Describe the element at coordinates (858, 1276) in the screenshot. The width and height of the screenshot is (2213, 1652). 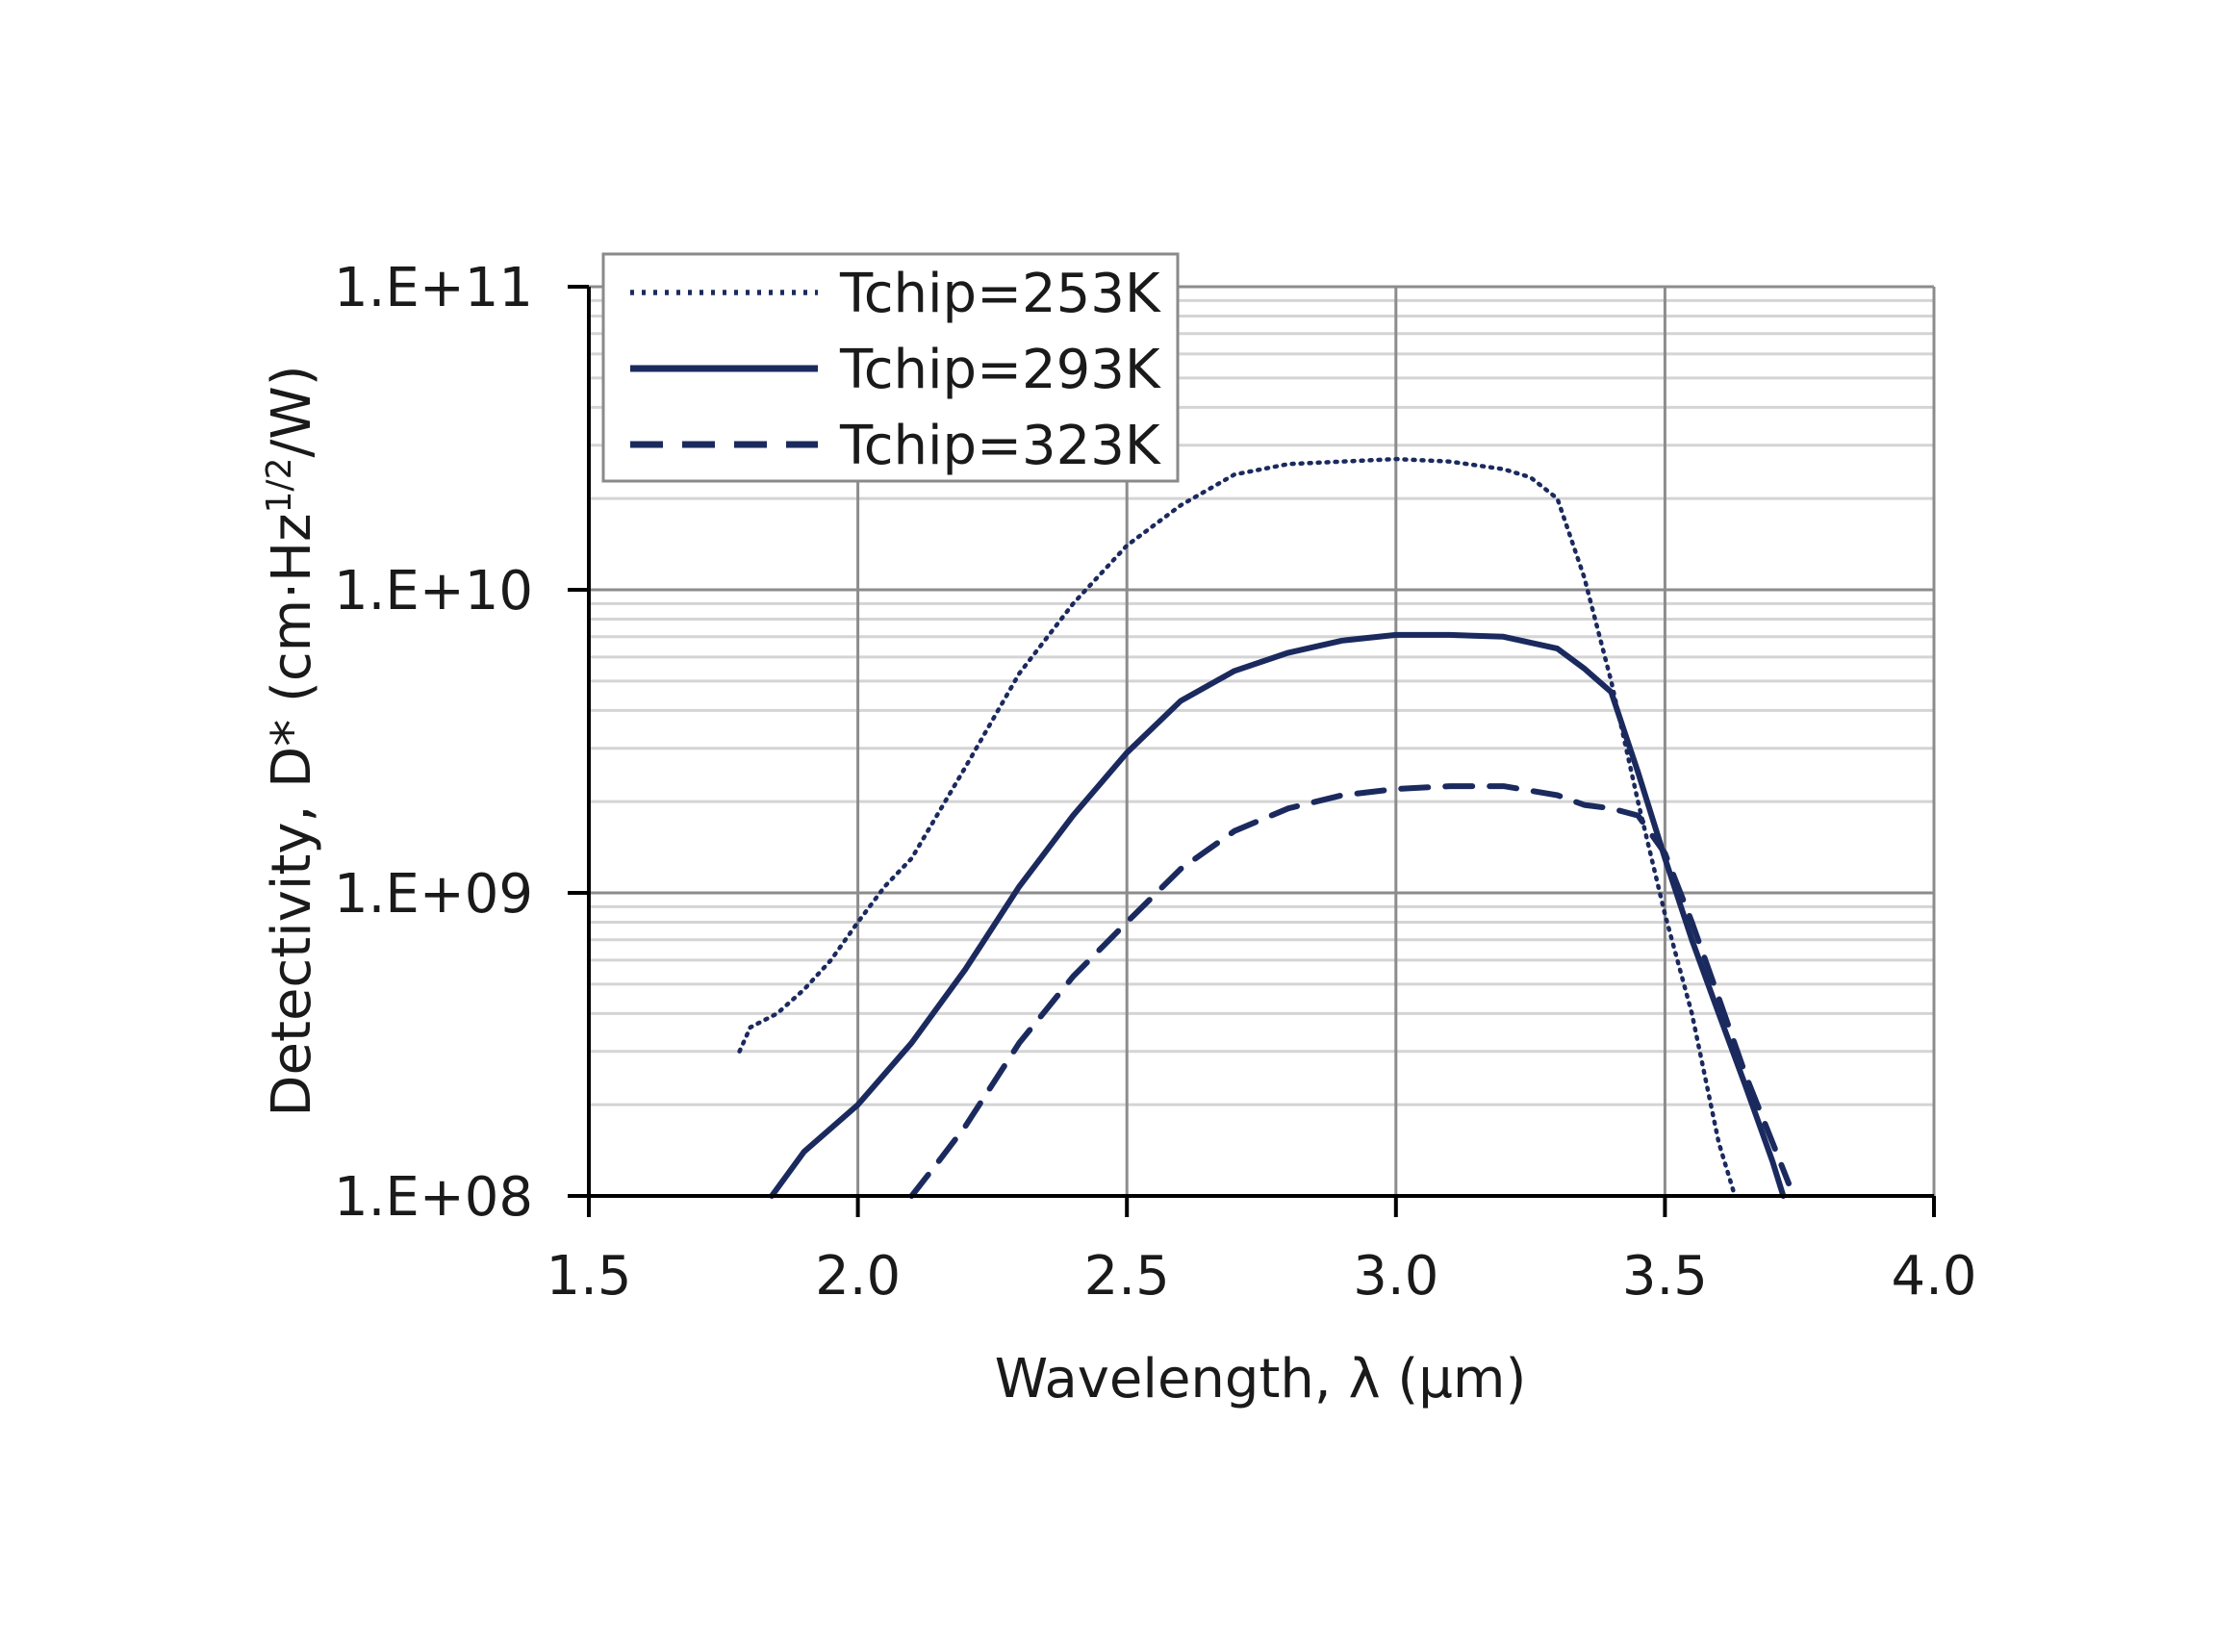
I see `x-tick-label: 2.0` at that location.